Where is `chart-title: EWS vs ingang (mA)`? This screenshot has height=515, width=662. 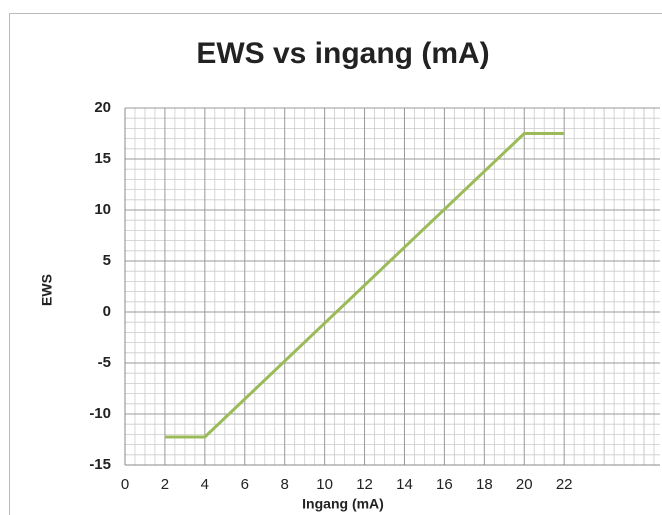
chart-title: EWS vs ingang (mA) is located at coordinates (342, 53).